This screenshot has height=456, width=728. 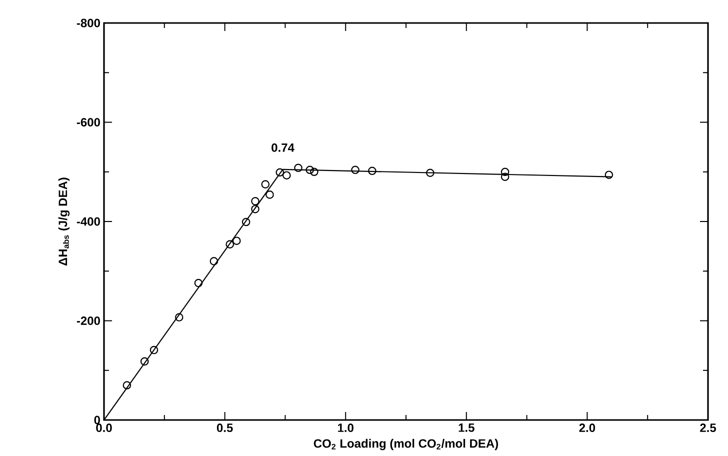 What do you see at coordinates (466, 428) in the screenshot?
I see `x-tick-label: 1.5` at bounding box center [466, 428].